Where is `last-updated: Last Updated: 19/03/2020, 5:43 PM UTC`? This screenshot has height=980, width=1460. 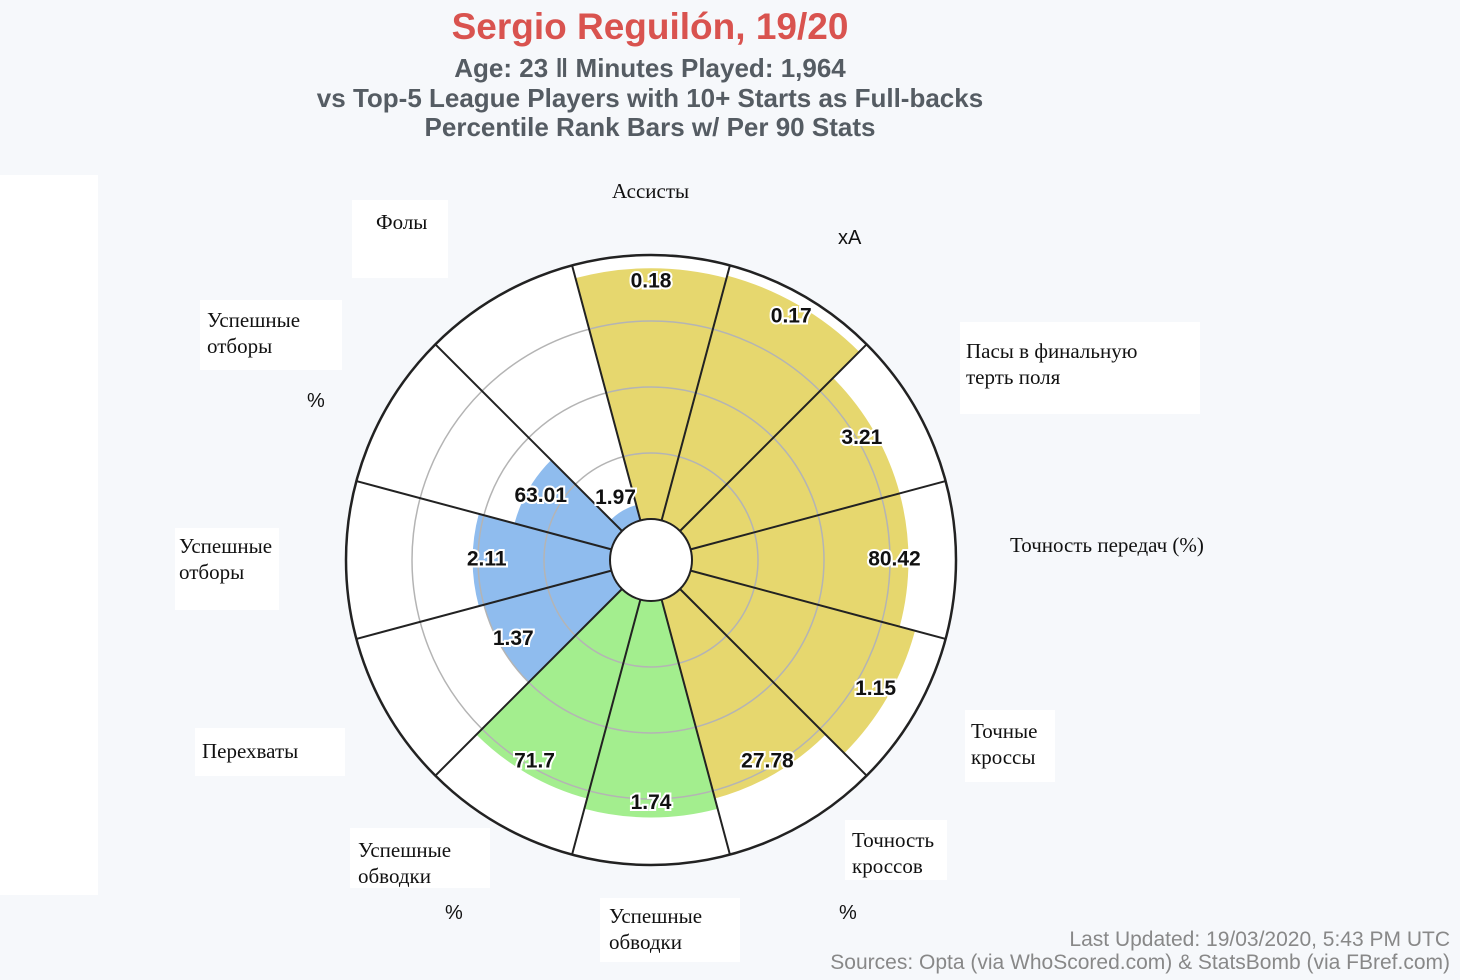
last-updated: Last Updated: 19/03/2020, 5:43 PM UTC is located at coordinates (1259, 939).